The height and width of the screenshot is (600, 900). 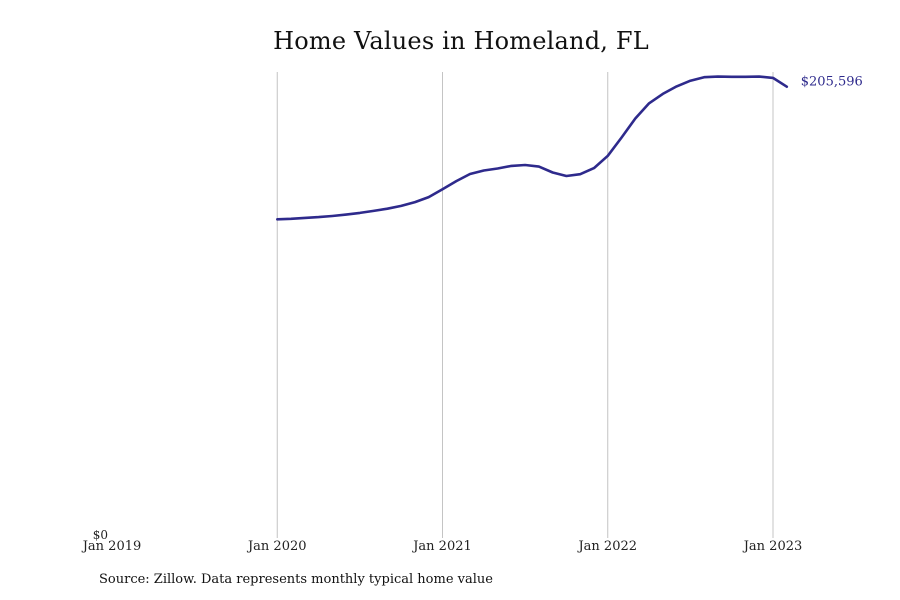 I want to click on end-value-label: $205,596, so click(x=832, y=82).